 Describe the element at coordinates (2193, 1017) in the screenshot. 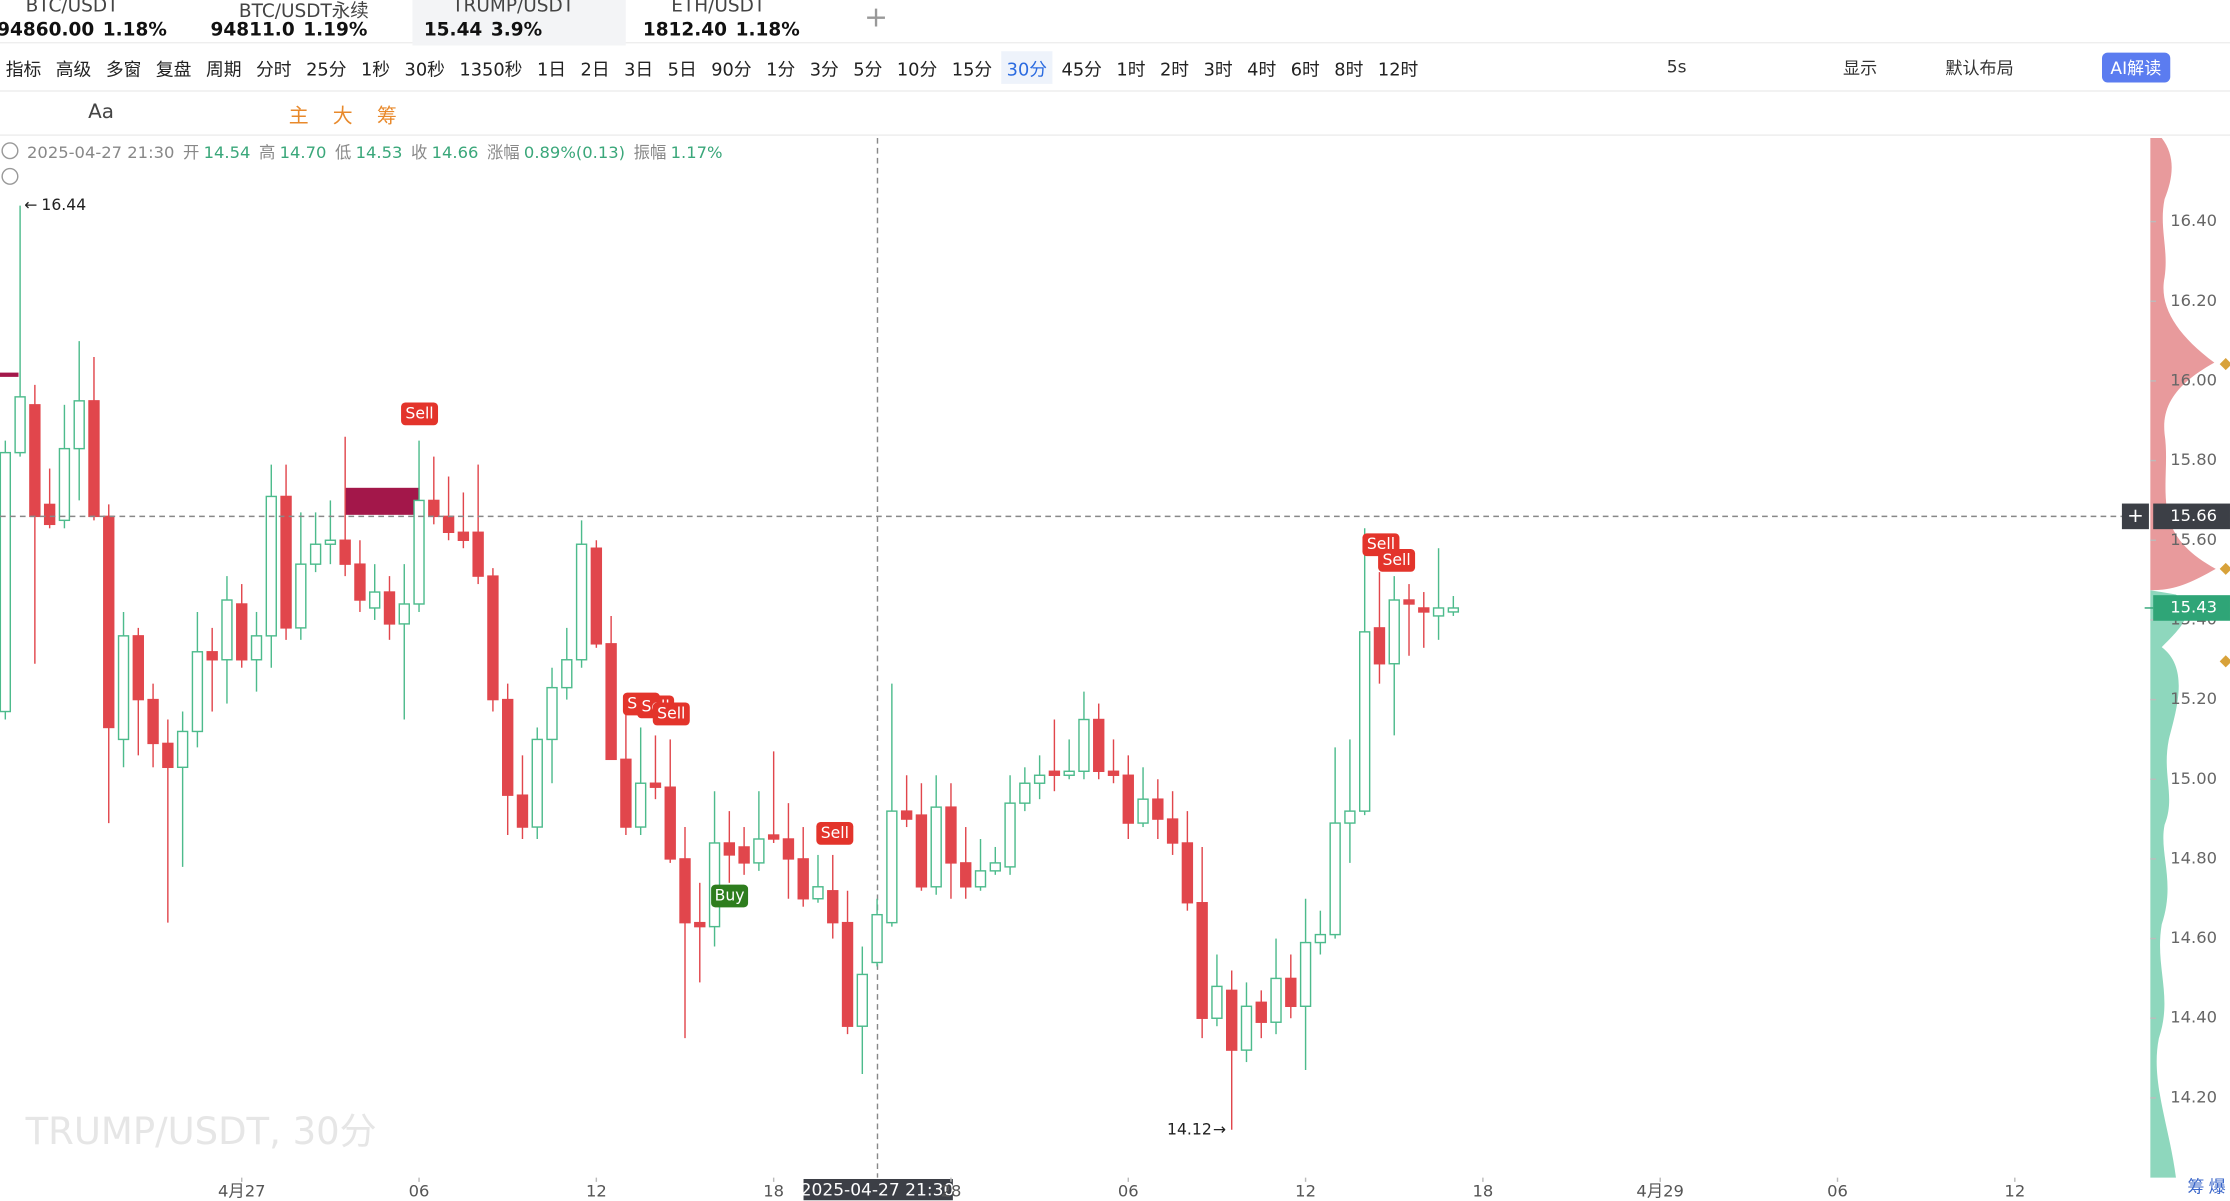

I see `y-tick-label: 14.40` at that location.